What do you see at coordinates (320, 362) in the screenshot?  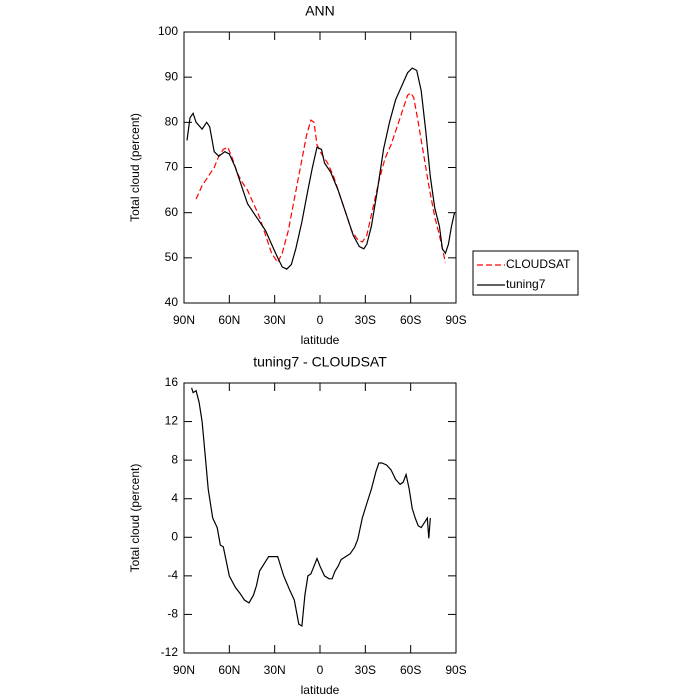 I see `chart-title: tuning7 - CLOUDSAT` at bounding box center [320, 362].